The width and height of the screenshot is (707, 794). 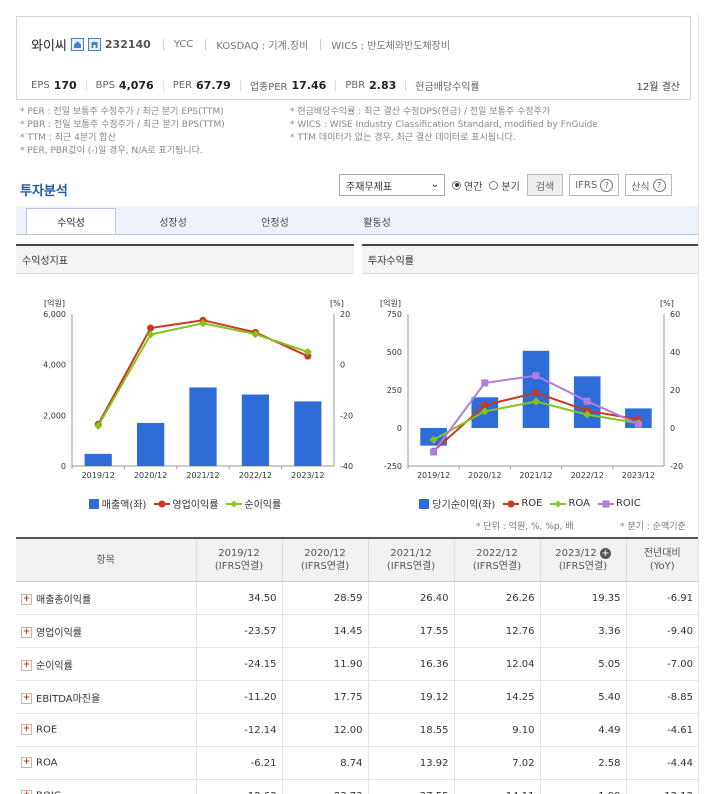 What do you see at coordinates (238, 697) in the screenshot?
I see `table-cell: -11.20` at bounding box center [238, 697].